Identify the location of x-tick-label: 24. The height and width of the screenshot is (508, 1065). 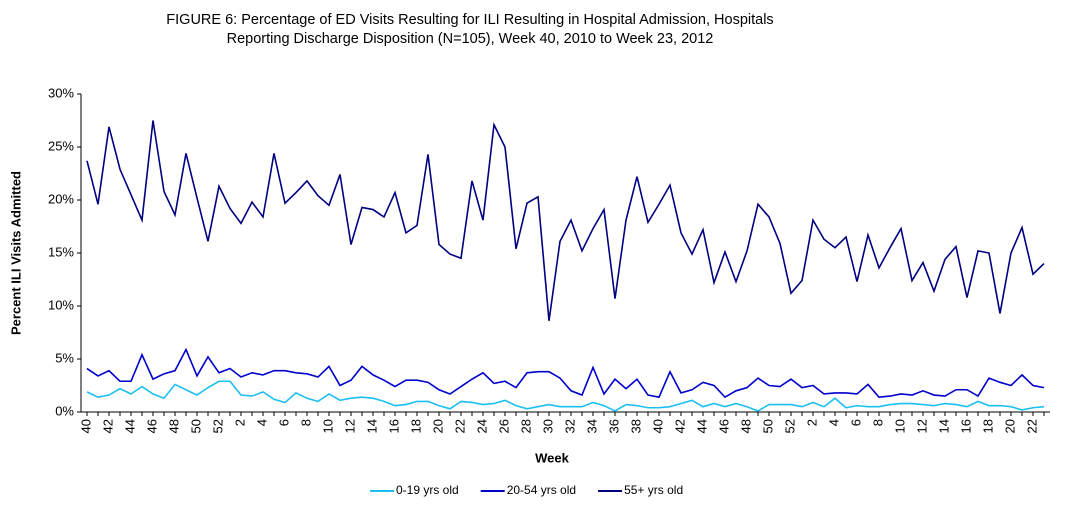
(481, 426).